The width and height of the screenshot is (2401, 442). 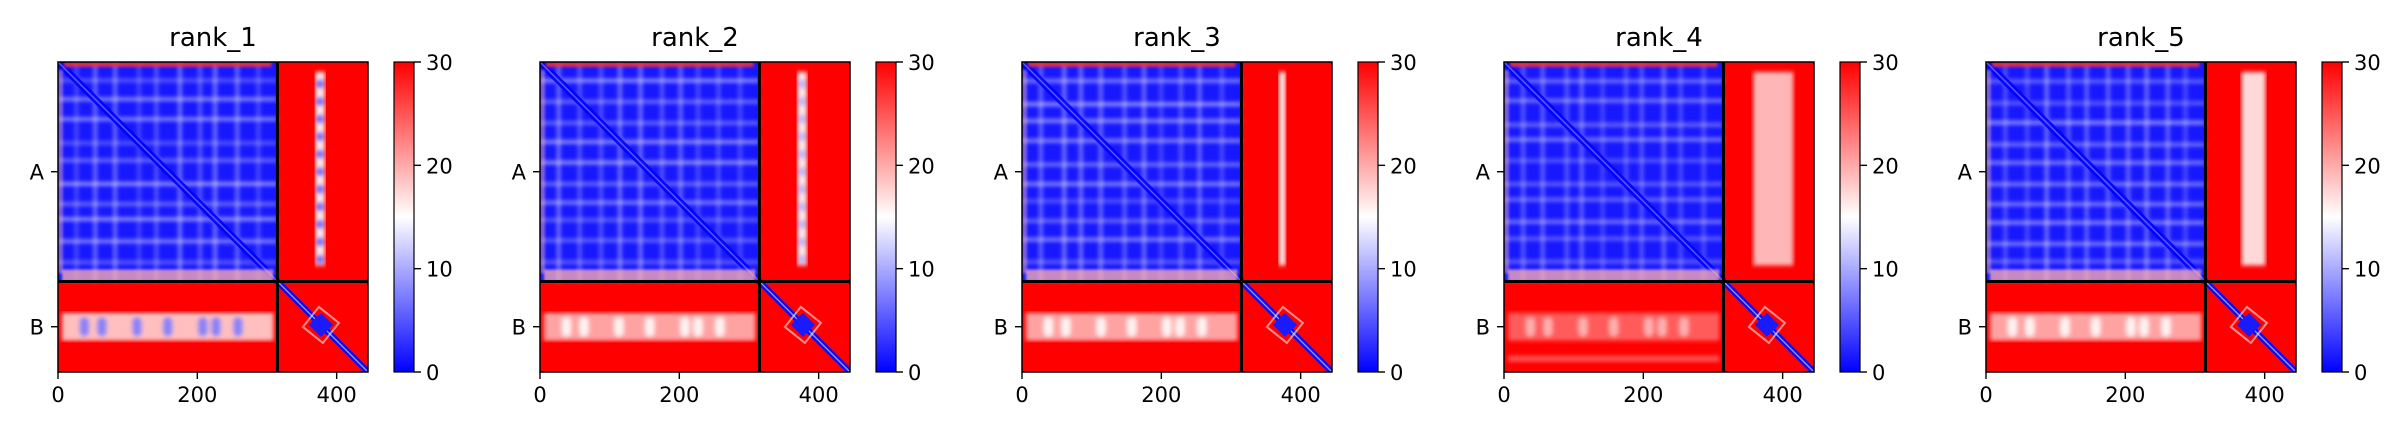 I want to click on panel-title: rank_4, so click(x=1659, y=38).